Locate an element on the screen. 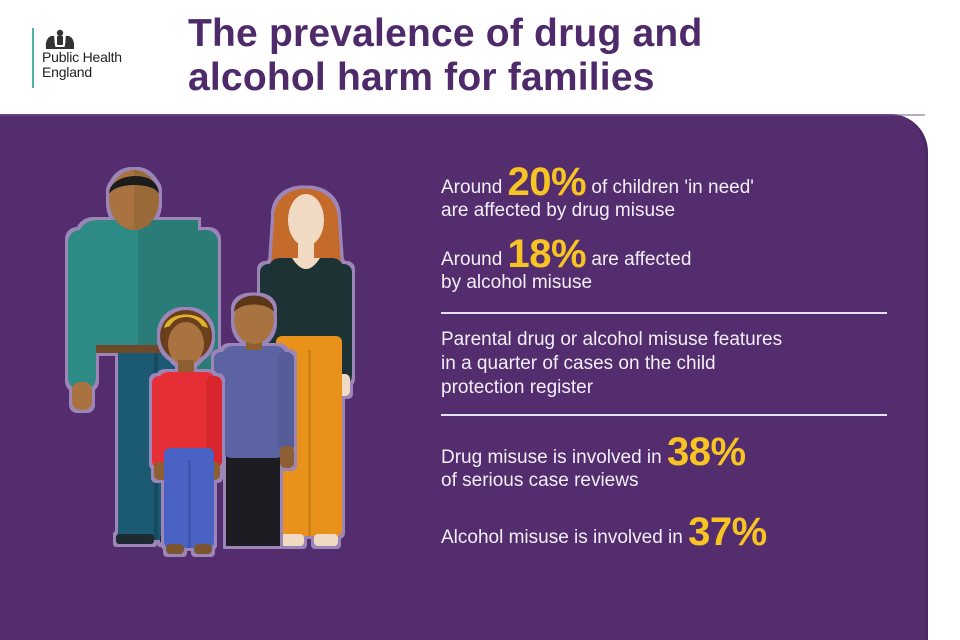 The height and width of the screenshot is (640, 960). stat-value: 38% is located at coordinates (706, 452).